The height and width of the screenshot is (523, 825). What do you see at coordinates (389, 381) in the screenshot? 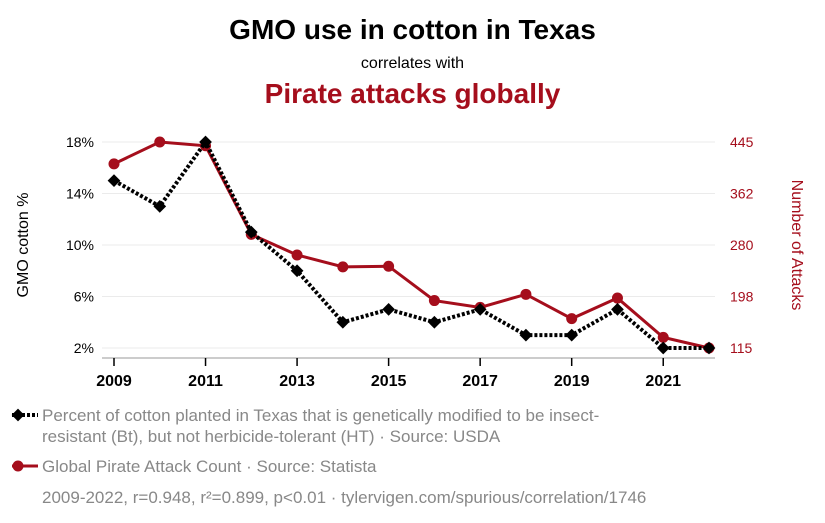
I see `x-tick-label: 2015` at bounding box center [389, 381].